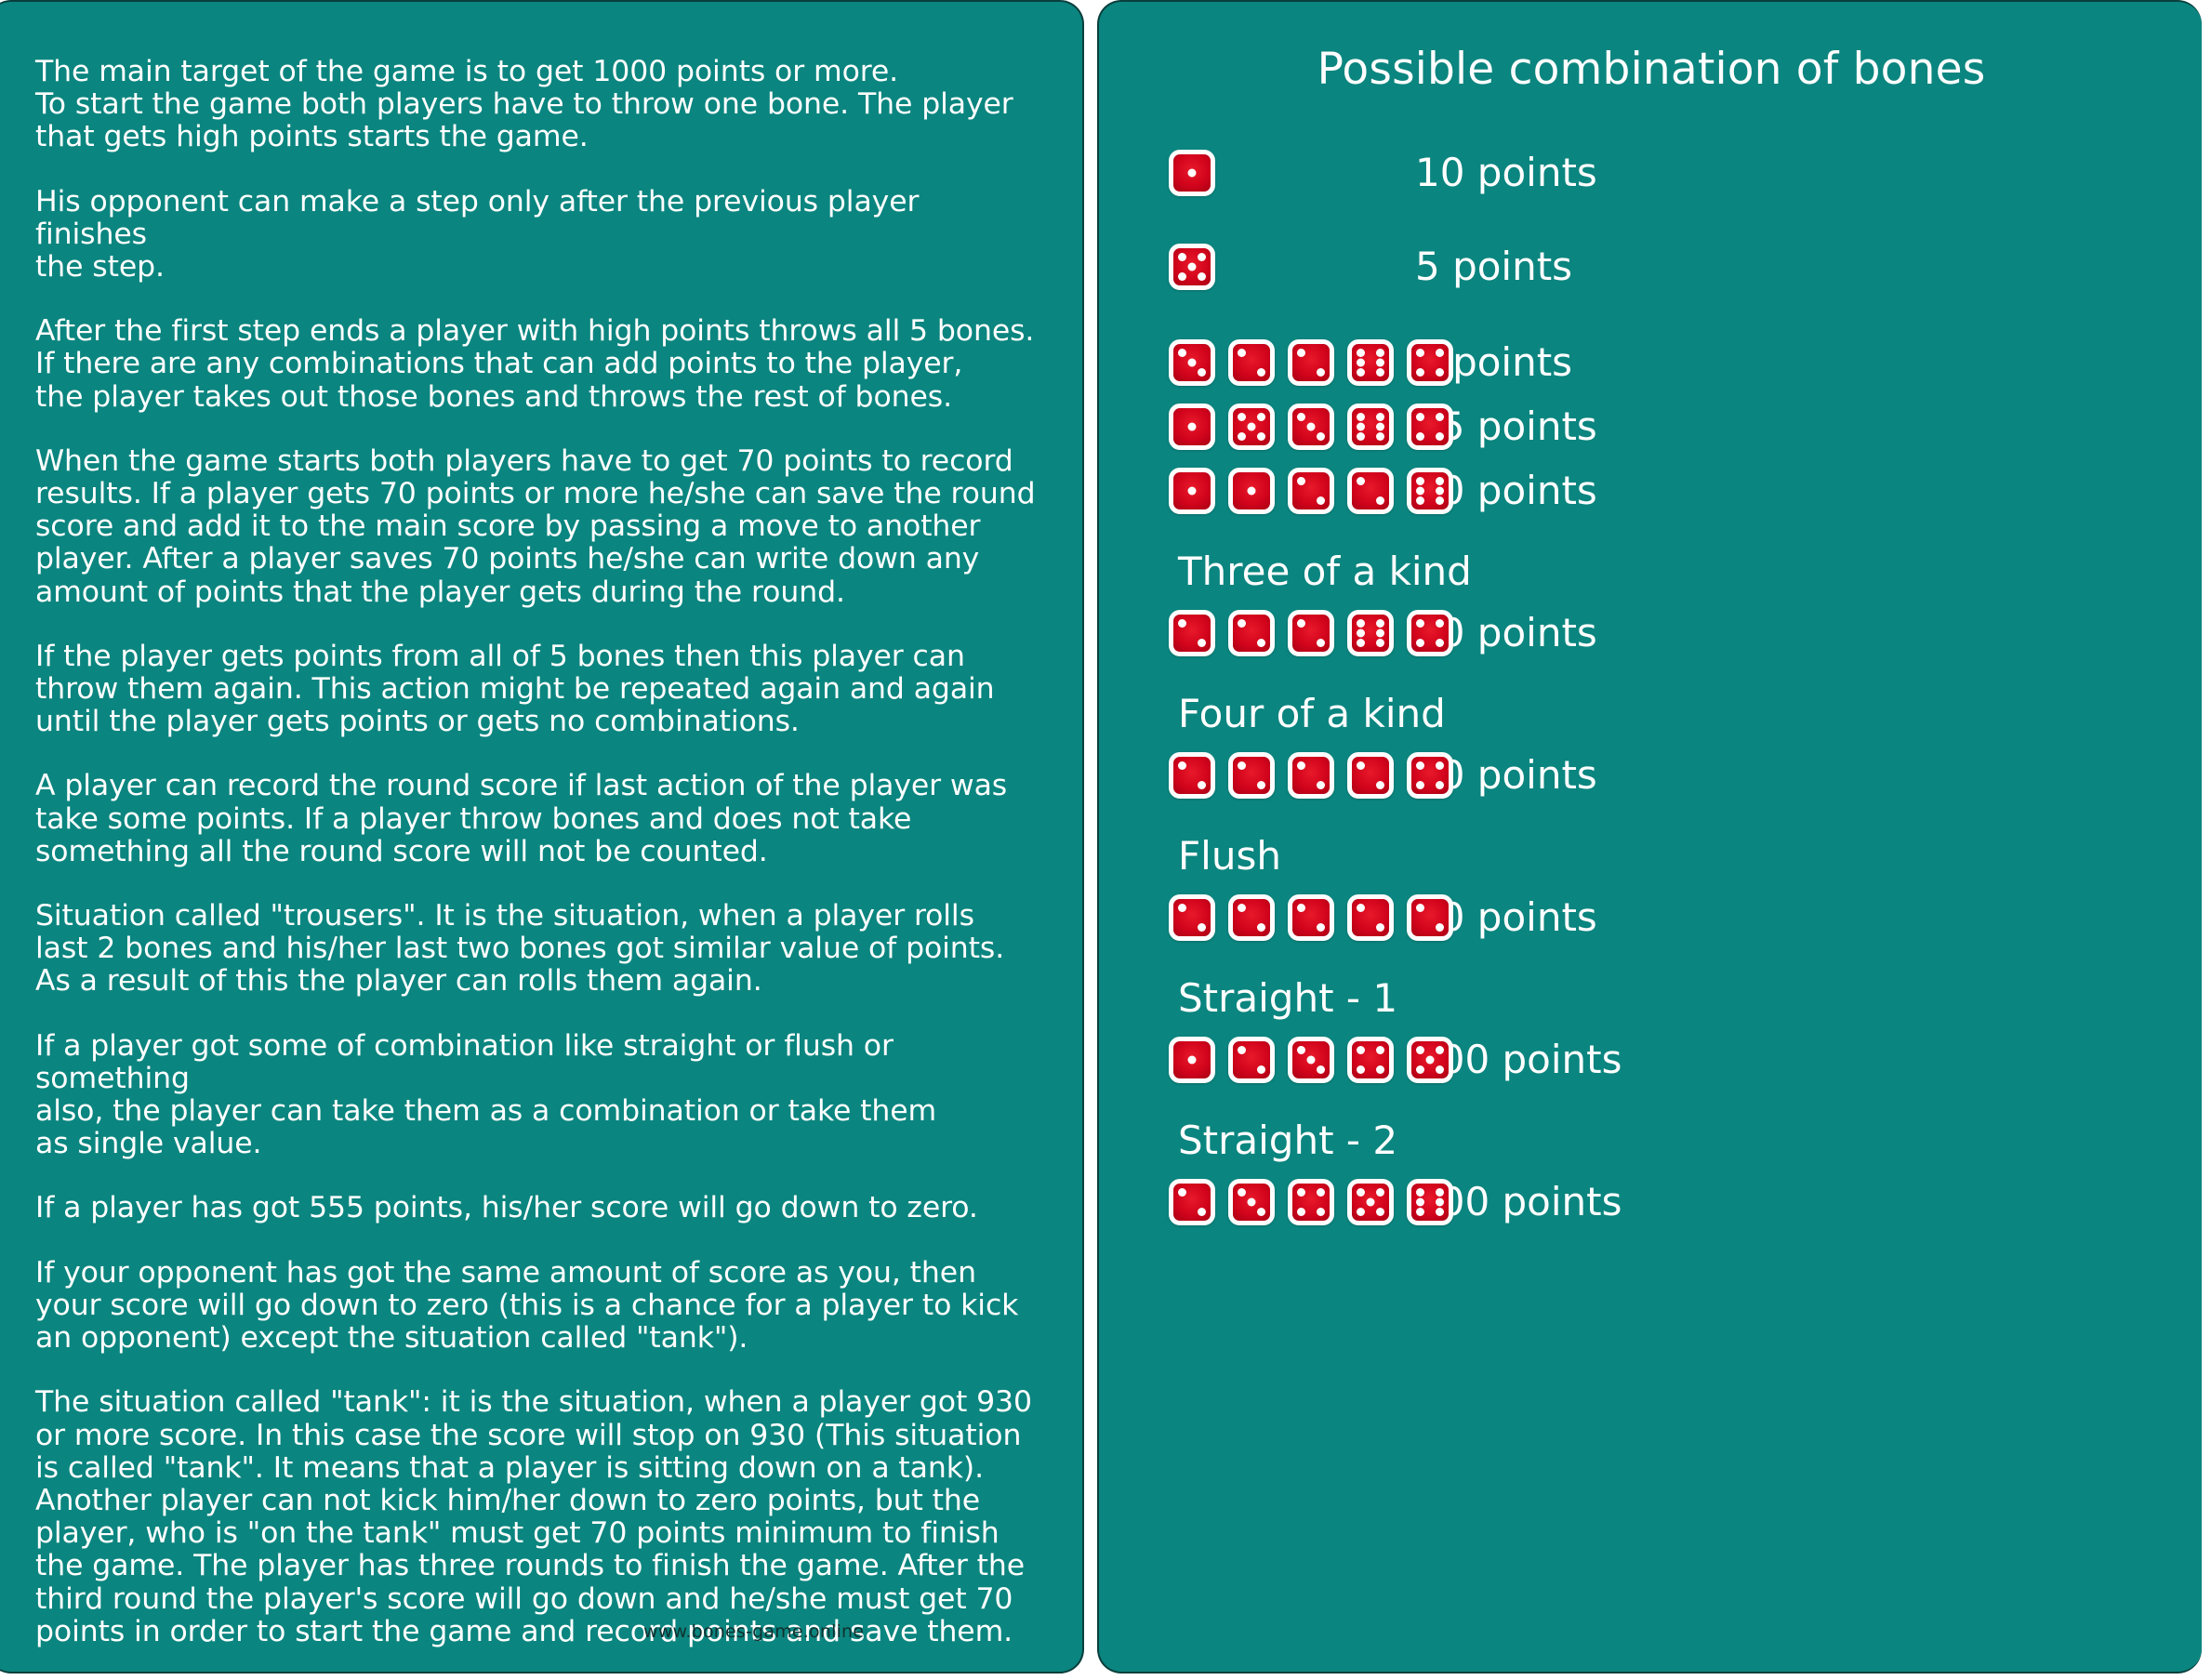  What do you see at coordinates (1288, 1140) in the screenshot?
I see `combination-heading: Straight - 2` at bounding box center [1288, 1140].